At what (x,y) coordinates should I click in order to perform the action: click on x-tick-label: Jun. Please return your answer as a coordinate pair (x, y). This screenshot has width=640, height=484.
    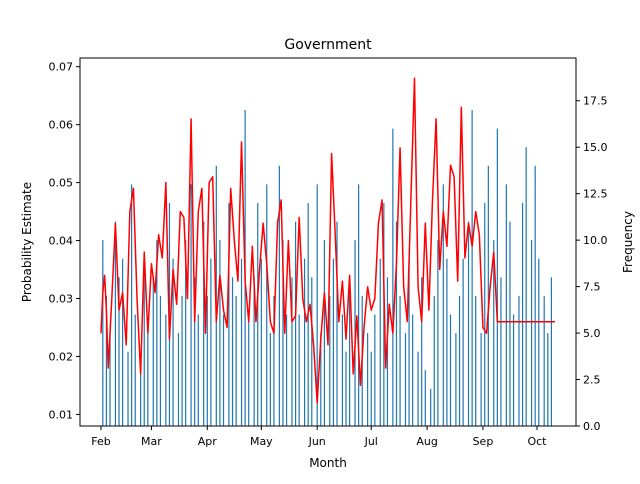
    Looking at the image, I should click on (317, 441).